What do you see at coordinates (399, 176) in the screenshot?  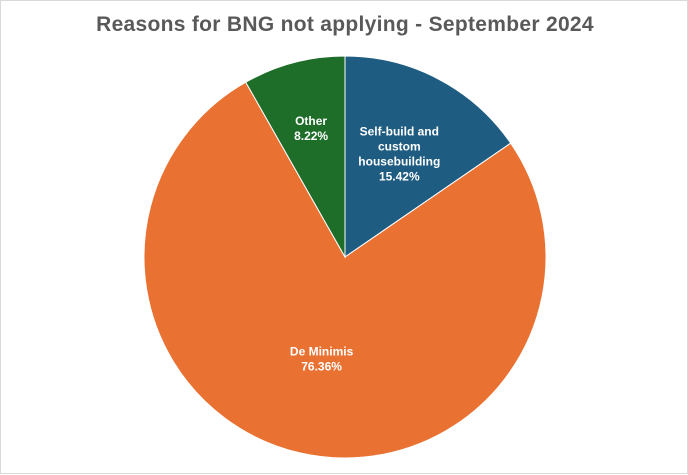 I see `slice-value-label: 15.42%` at bounding box center [399, 176].